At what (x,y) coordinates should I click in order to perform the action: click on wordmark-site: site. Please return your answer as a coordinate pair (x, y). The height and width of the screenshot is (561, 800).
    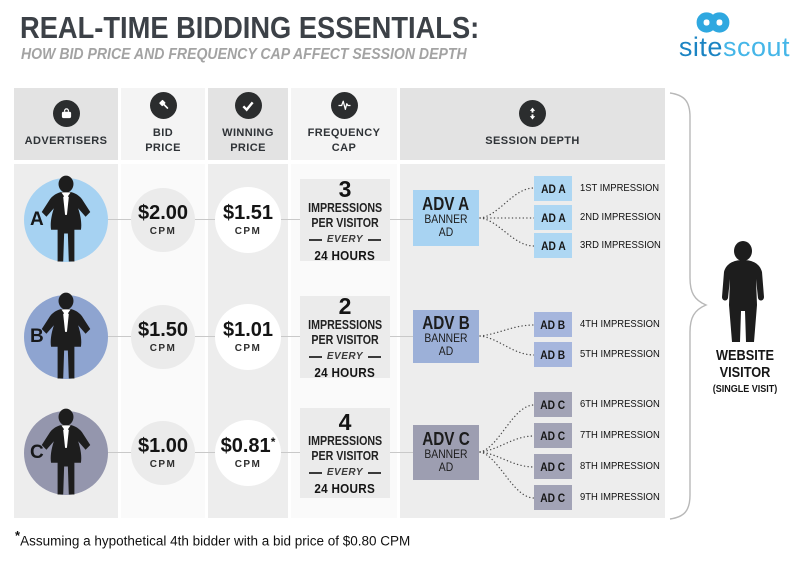
    Looking at the image, I should click on (700, 47).